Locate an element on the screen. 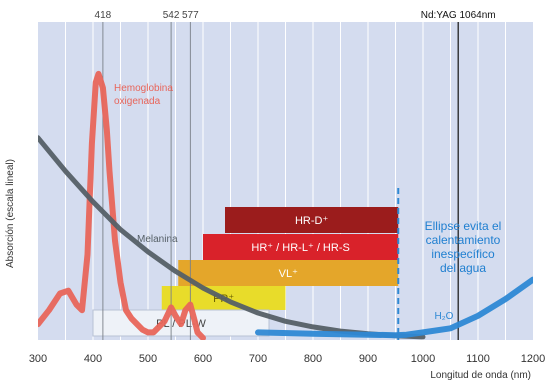  x-tick-label: 400 is located at coordinates (93, 359).